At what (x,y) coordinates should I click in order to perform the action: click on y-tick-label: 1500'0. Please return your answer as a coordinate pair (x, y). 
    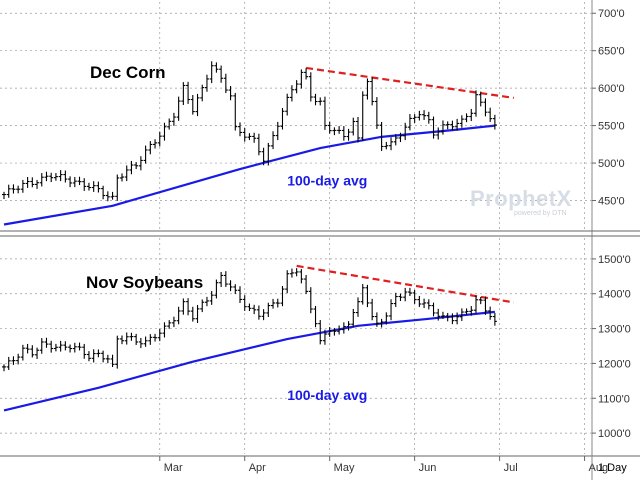
    Looking at the image, I should click on (614, 260).